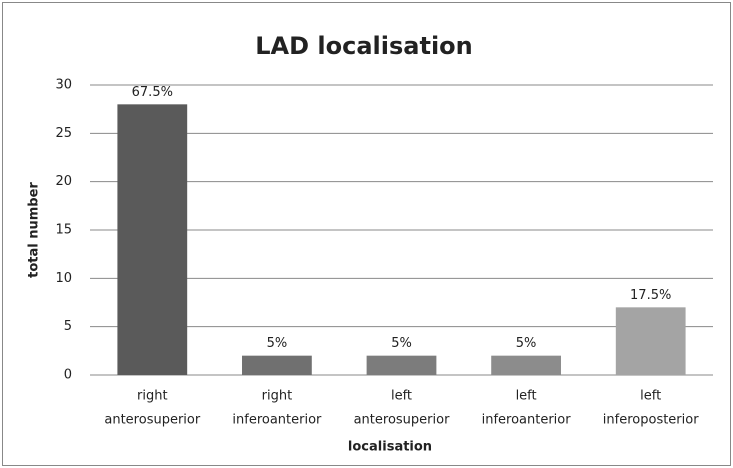  I want to click on x-axis-label: localisation, so click(390, 447).